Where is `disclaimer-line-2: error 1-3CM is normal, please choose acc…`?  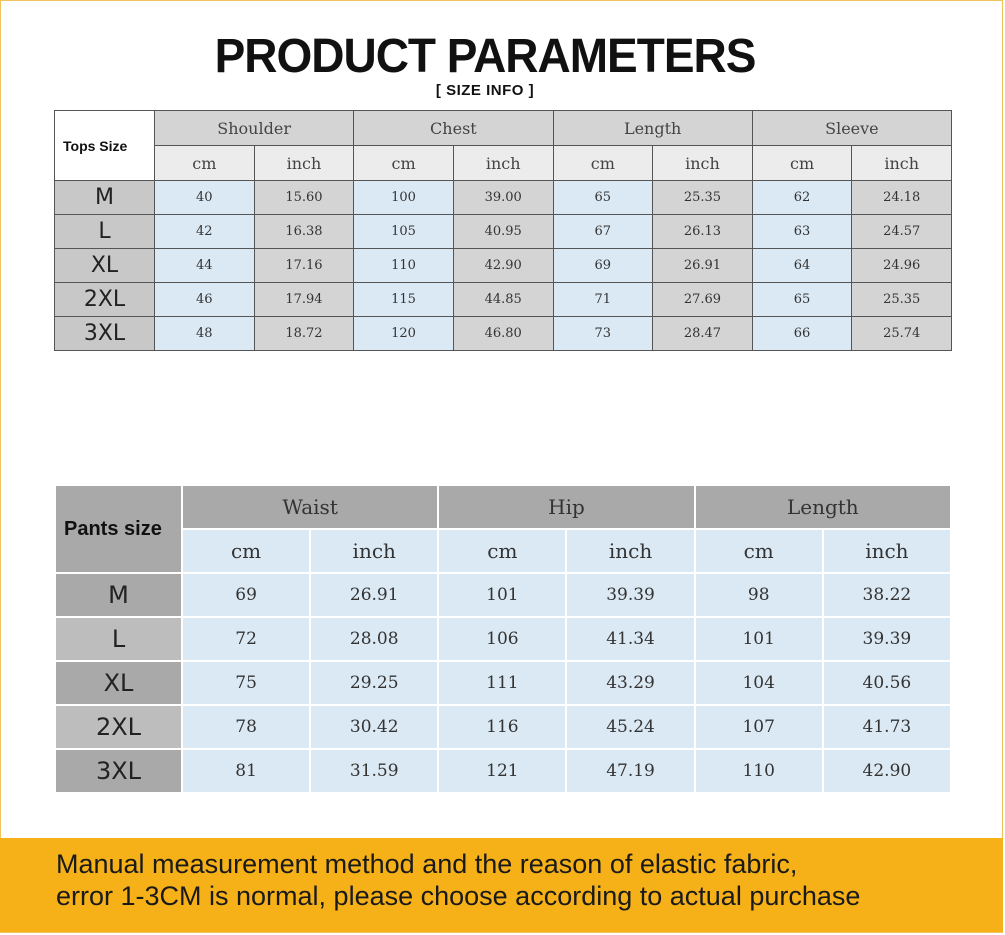
disclaimer-line-2: error 1-3CM is normal, please choose acc… is located at coordinates (458, 896).